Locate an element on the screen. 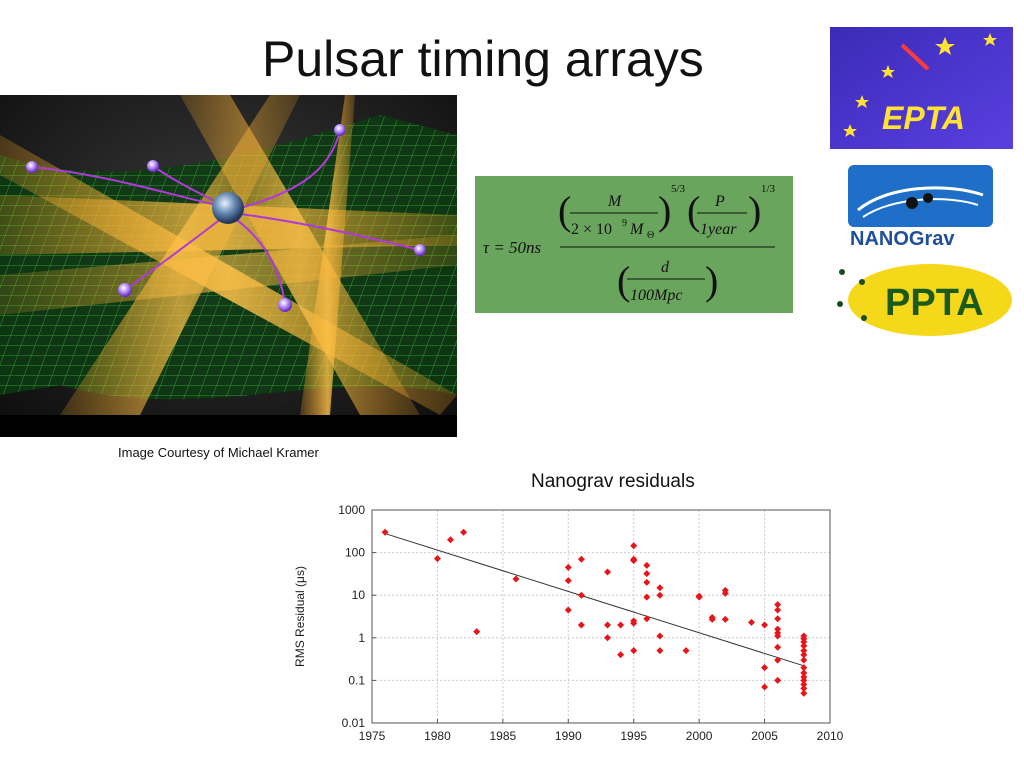 This screenshot has width=1024, height=768. period-power: 1/3 is located at coordinates (768, 189).